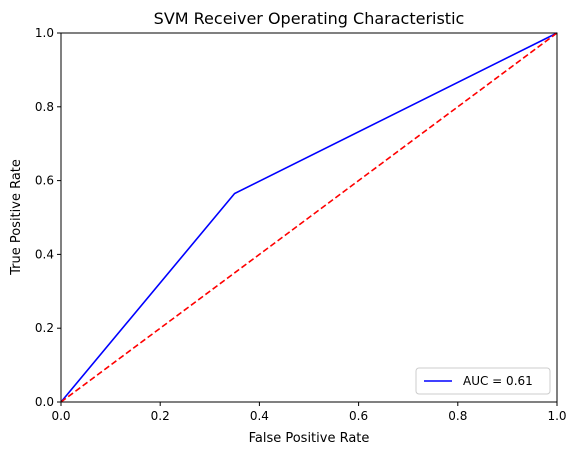  I want to click on y-axis-label: True Positive Rate, so click(16, 217).